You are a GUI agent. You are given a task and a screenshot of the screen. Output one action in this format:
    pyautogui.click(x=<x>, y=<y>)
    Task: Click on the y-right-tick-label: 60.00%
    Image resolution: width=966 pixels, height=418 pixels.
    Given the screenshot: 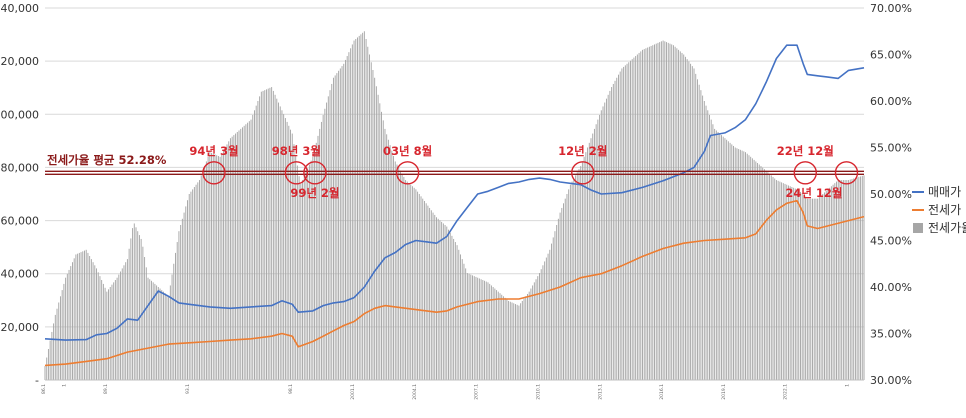 What is the action you would take?
    pyautogui.click(x=891, y=101)
    